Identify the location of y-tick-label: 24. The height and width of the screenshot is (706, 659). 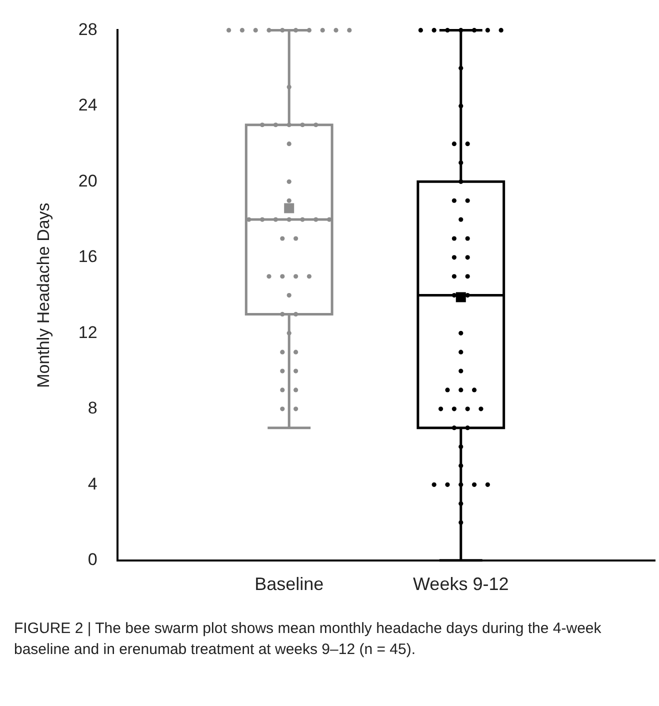
(88, 105).